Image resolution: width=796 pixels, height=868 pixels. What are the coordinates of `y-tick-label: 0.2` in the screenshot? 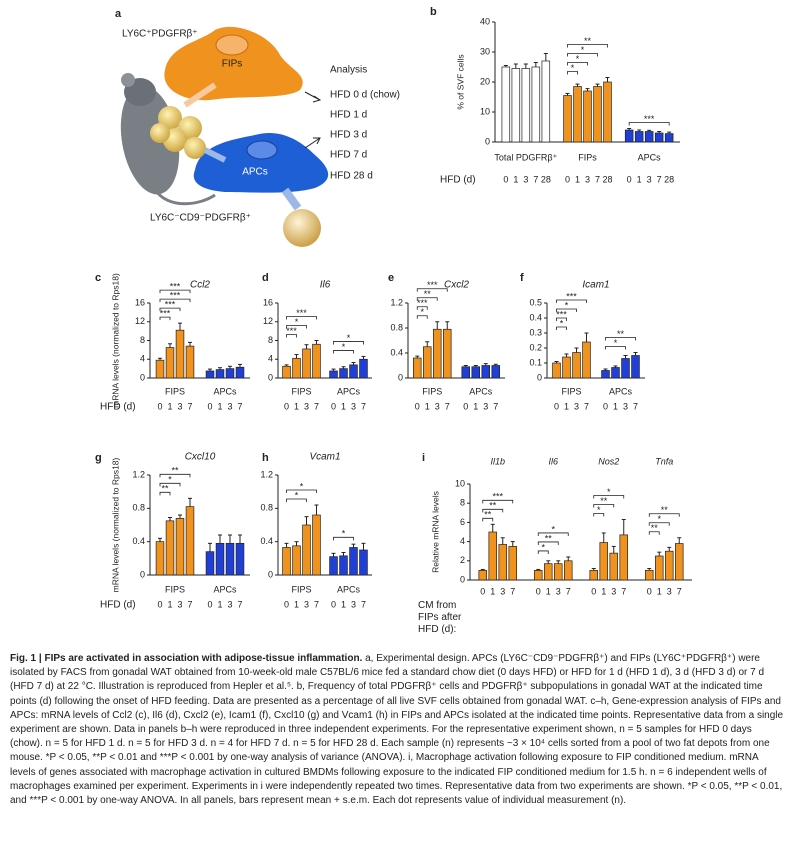 It's located at (535, 347).